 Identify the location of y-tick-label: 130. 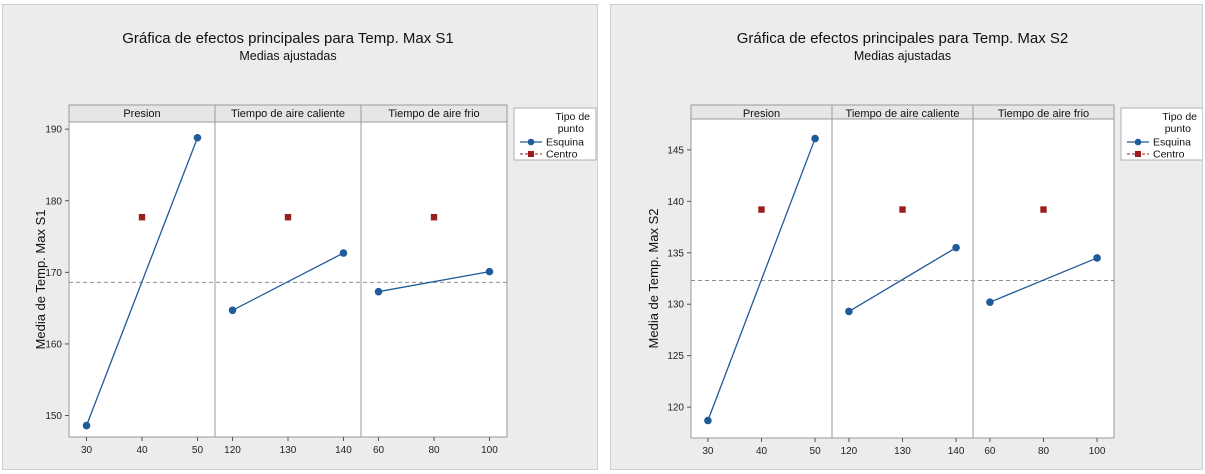
(675, 305).